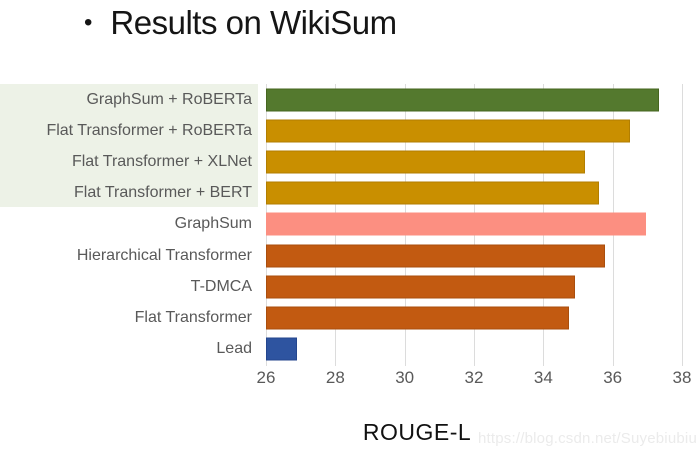 The height and width of the screenshot is (459, 700). What do you see at coordinates (417, 432) in the screenshot?
I see `x-axis-label: ROUGE-L` at bounding box center [417, 432].